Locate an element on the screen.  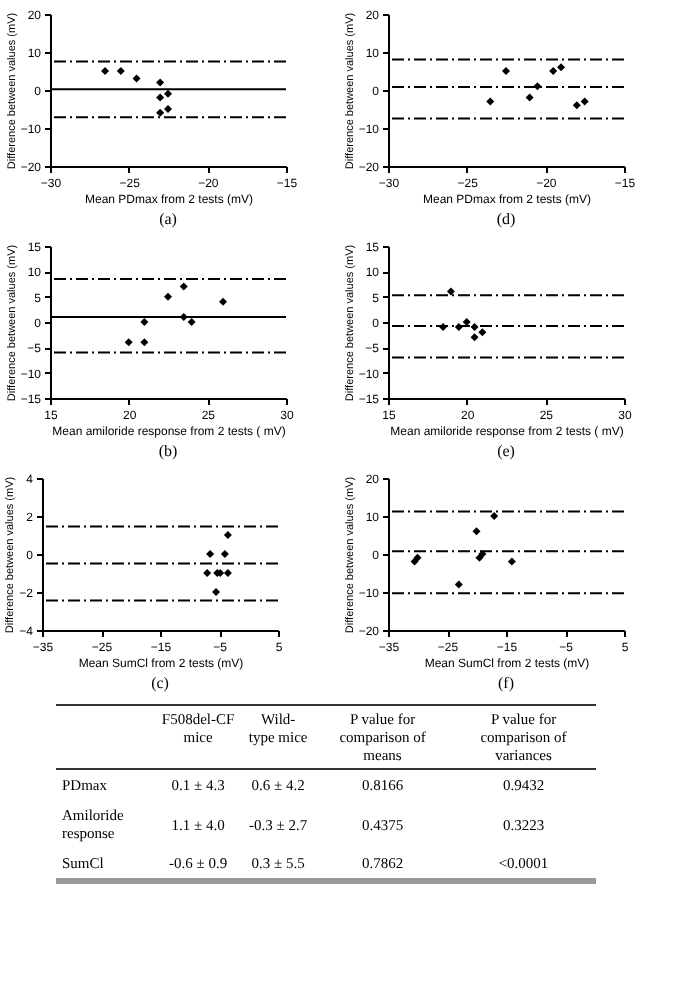
text: (c) is located at coordinates (160, 683).